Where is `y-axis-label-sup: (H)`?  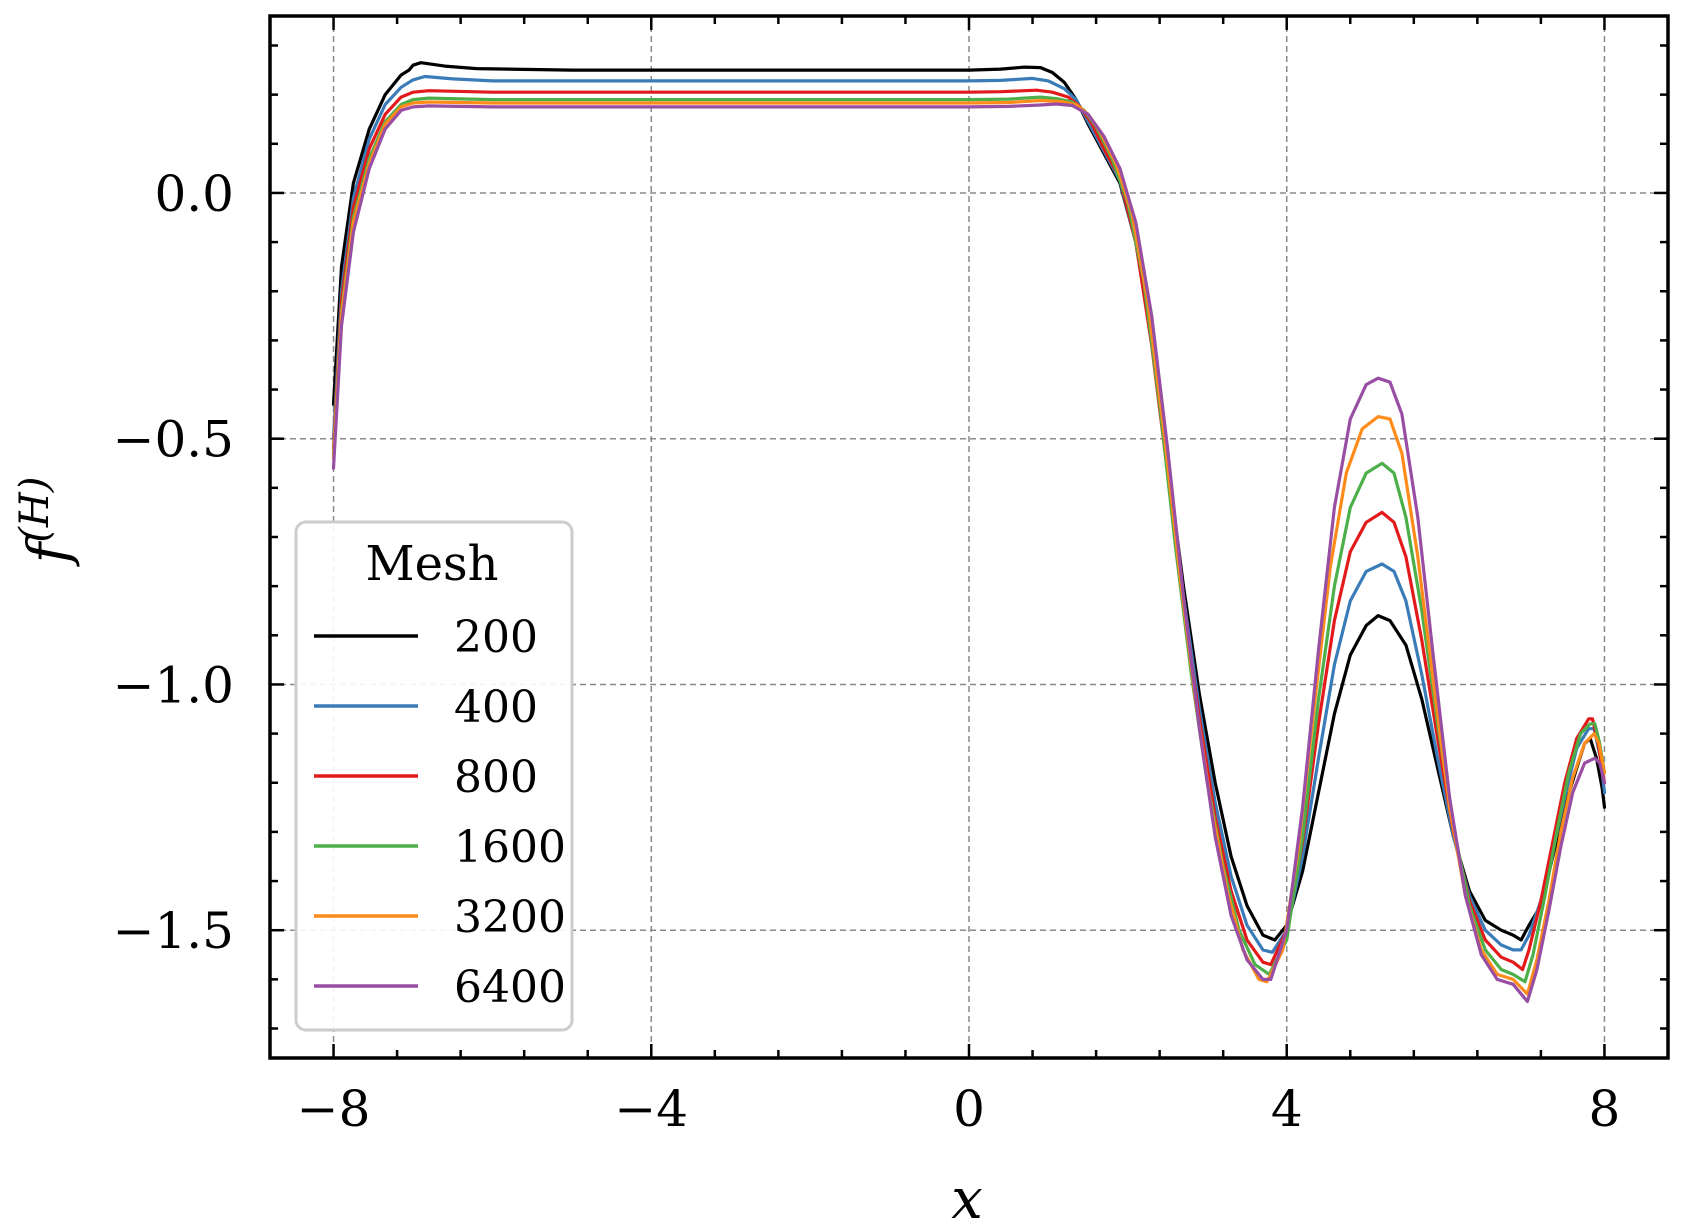 y-axis-label-sup: (H) is located at coordinates (35, 510).